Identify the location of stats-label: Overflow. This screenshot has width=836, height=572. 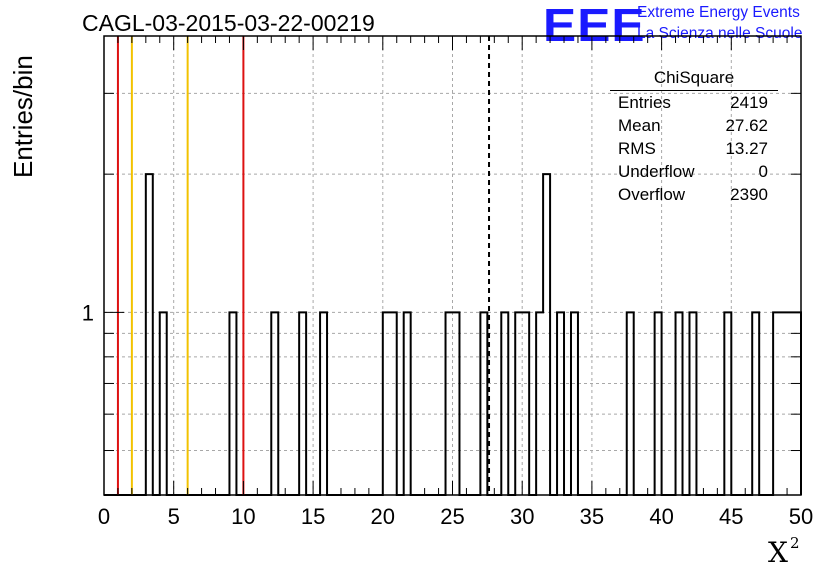
(652, 194).